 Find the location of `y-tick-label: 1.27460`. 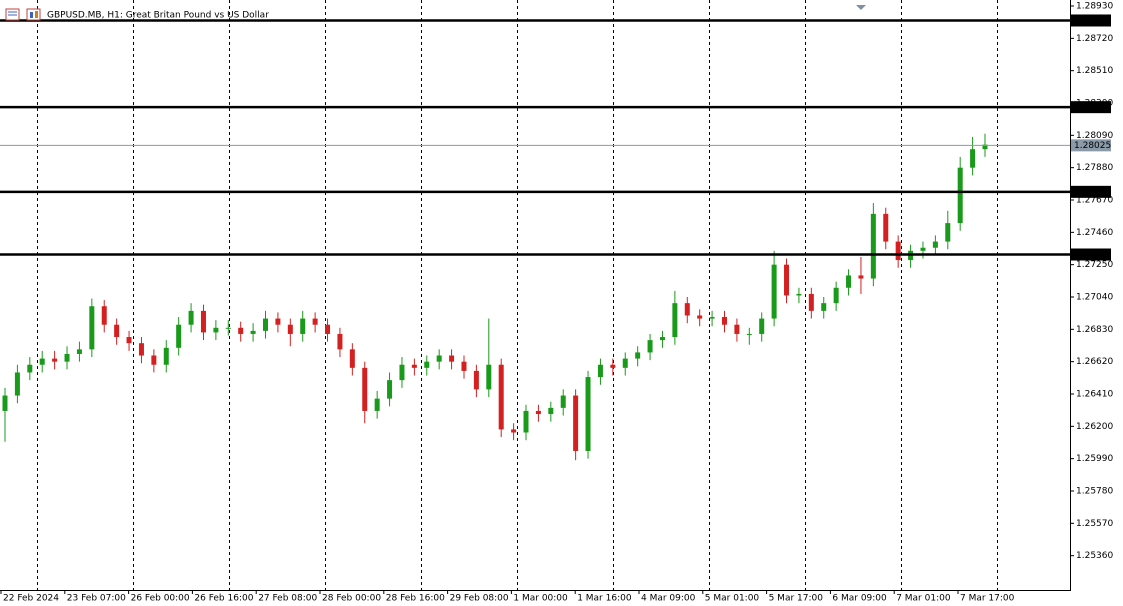

y-tick-label: 1.27460 is located at coordinates (1094, 233).